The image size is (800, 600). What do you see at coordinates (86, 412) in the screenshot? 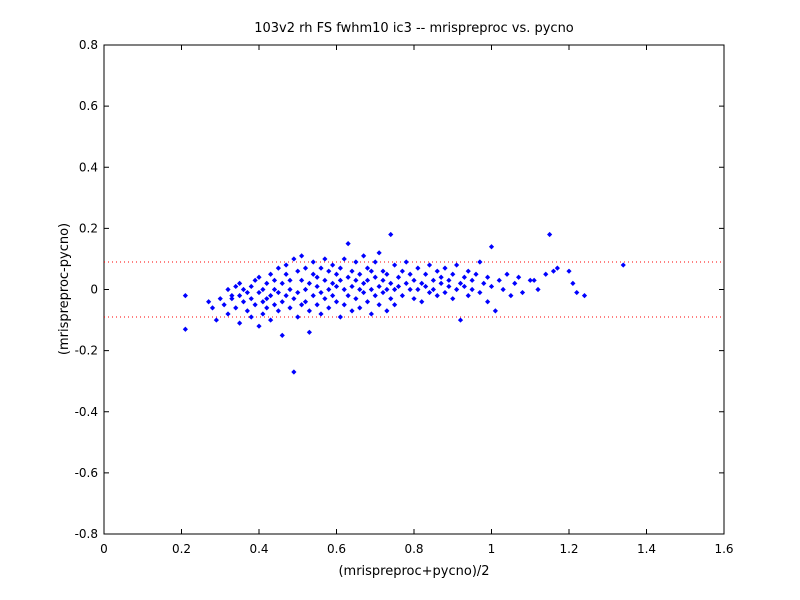
I see `y-tick-label: -0.4` at bounding box center [86, 412].